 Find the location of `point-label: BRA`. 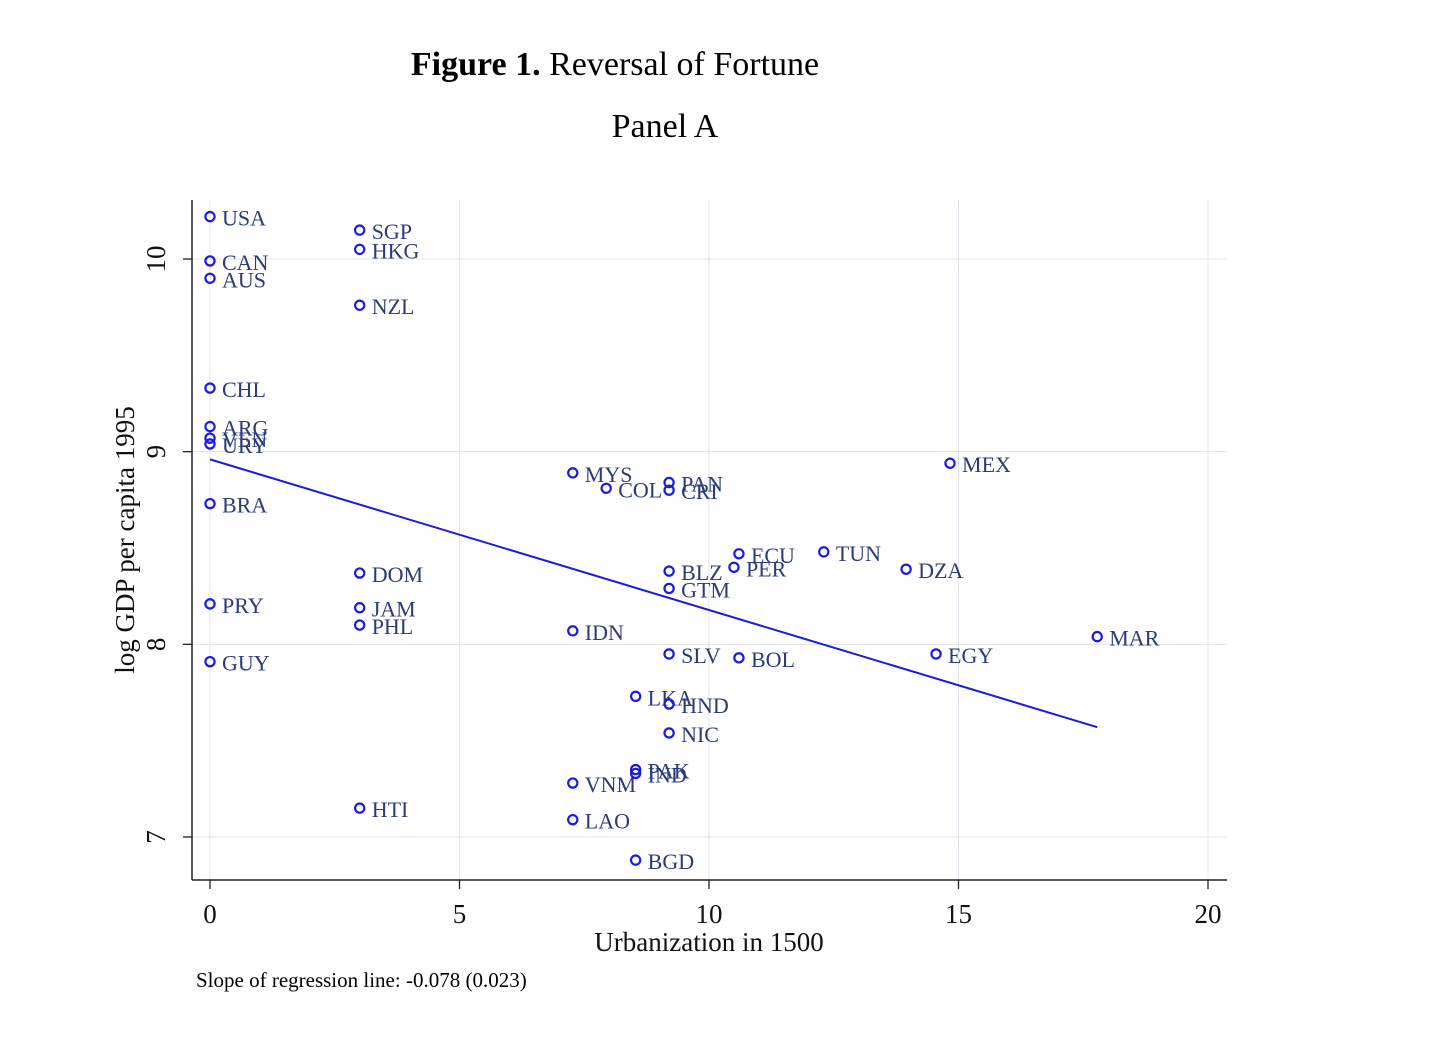

point-label: BRA is located at coordinates (244, 505).